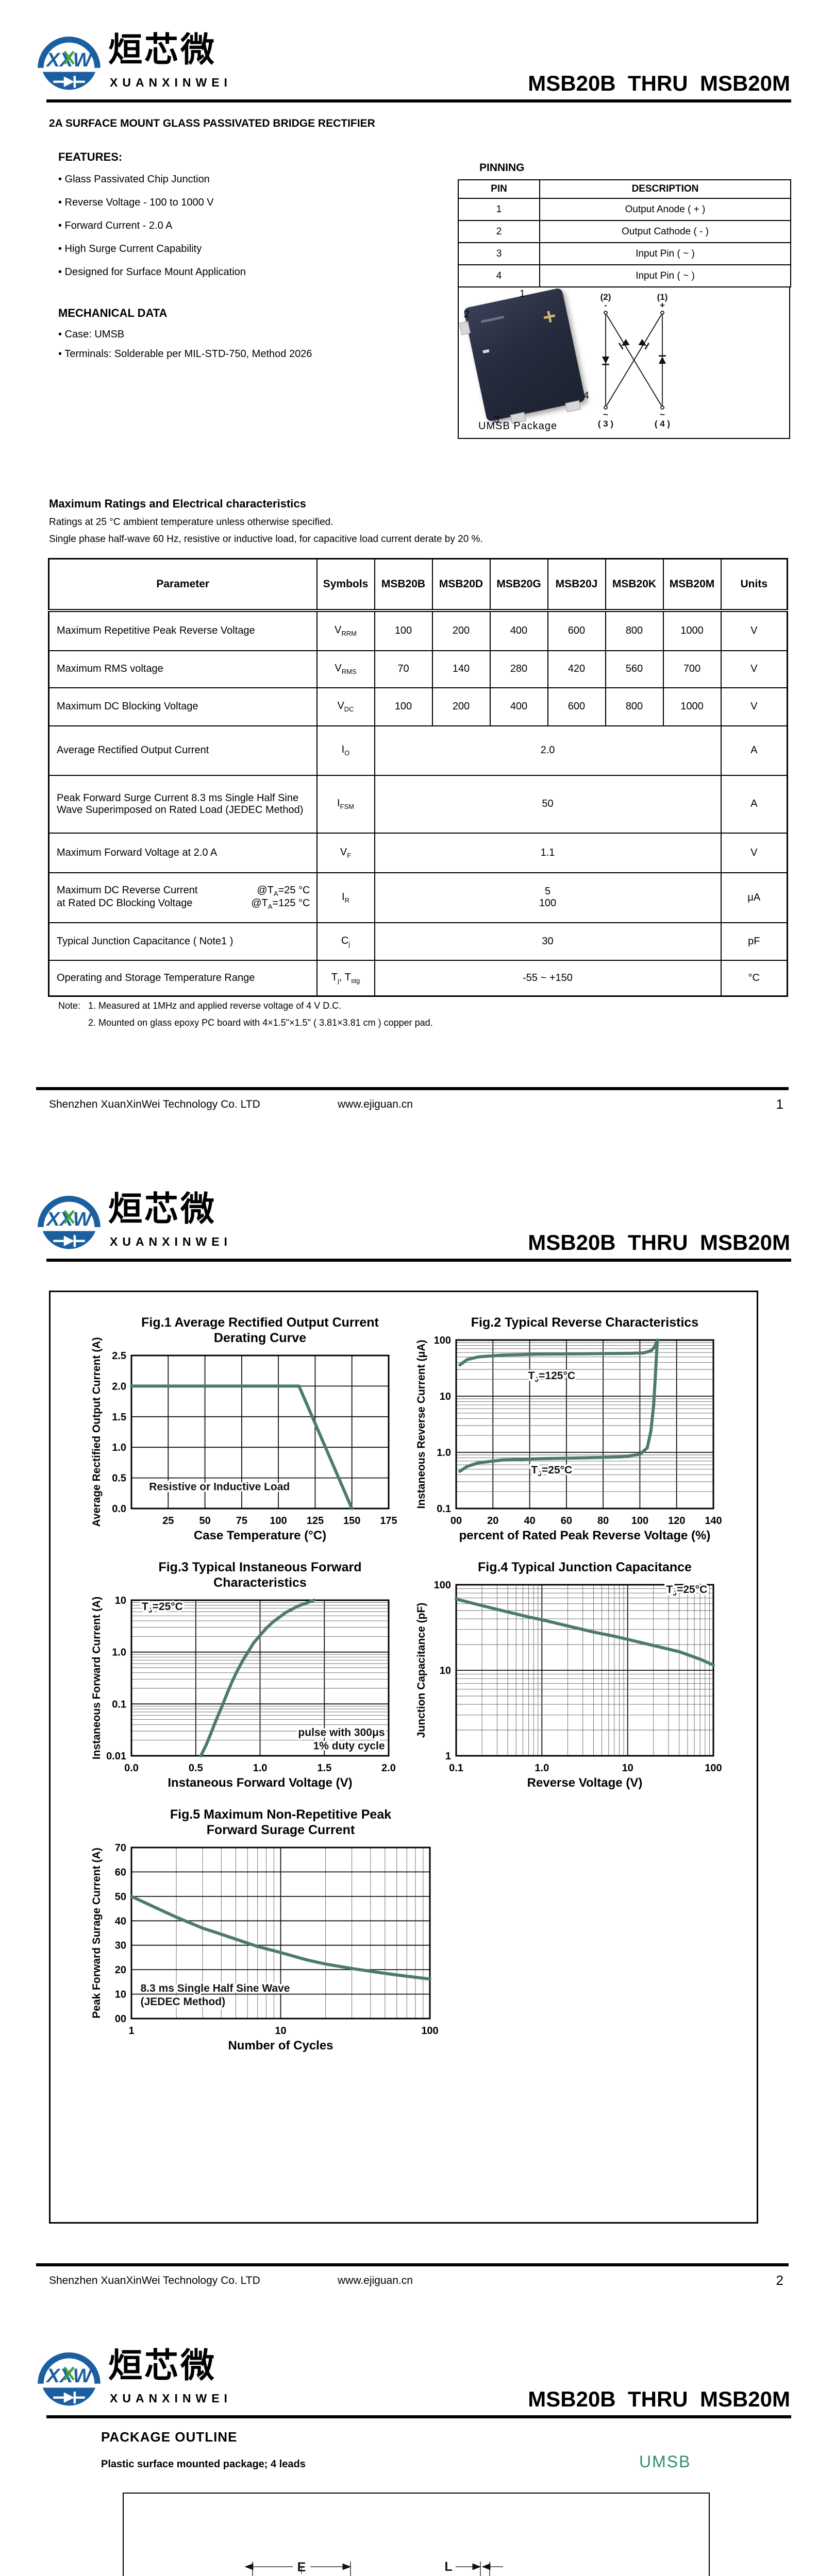  What do you see at coordinates (502, 168) in the screenshot?
I see `pinning-heading: PINNING` at bounding box center [502, 168].